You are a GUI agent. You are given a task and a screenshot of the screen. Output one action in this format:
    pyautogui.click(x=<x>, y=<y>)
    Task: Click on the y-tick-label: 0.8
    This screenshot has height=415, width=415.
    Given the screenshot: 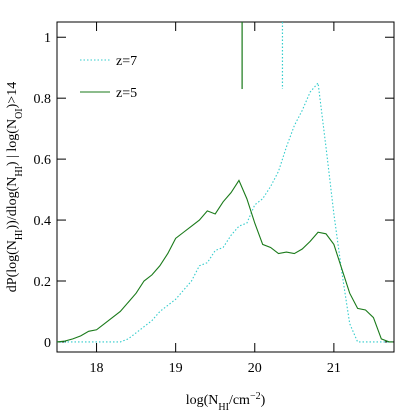 What is the action you would take?
    pyautogui.click(x=43, y=99)
    